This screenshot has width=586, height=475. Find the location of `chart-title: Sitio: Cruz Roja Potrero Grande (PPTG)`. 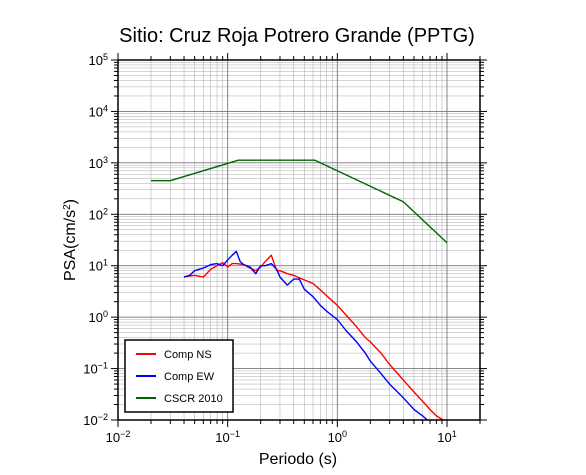

chart-title: Sitio: Cruz Roja Potrero Grande (PPTG) is located at coordinates (297, 36).